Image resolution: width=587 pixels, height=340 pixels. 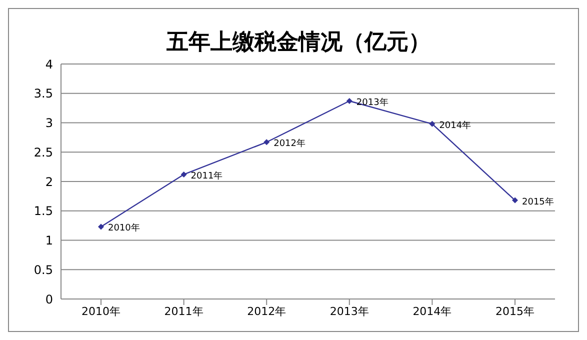 I want to click on annotation: 2010年, so click(x=124, y=228).